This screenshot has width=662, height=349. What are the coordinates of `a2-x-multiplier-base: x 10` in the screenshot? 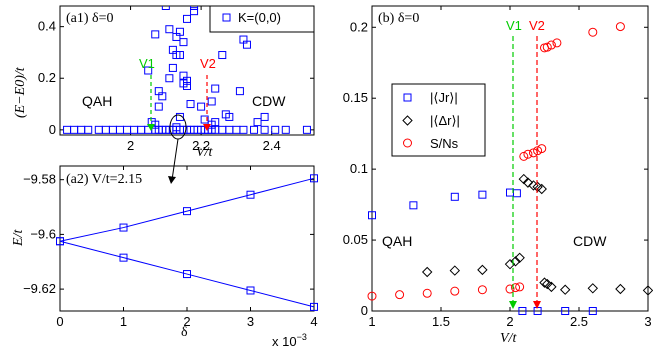 It's located at (284, 341).